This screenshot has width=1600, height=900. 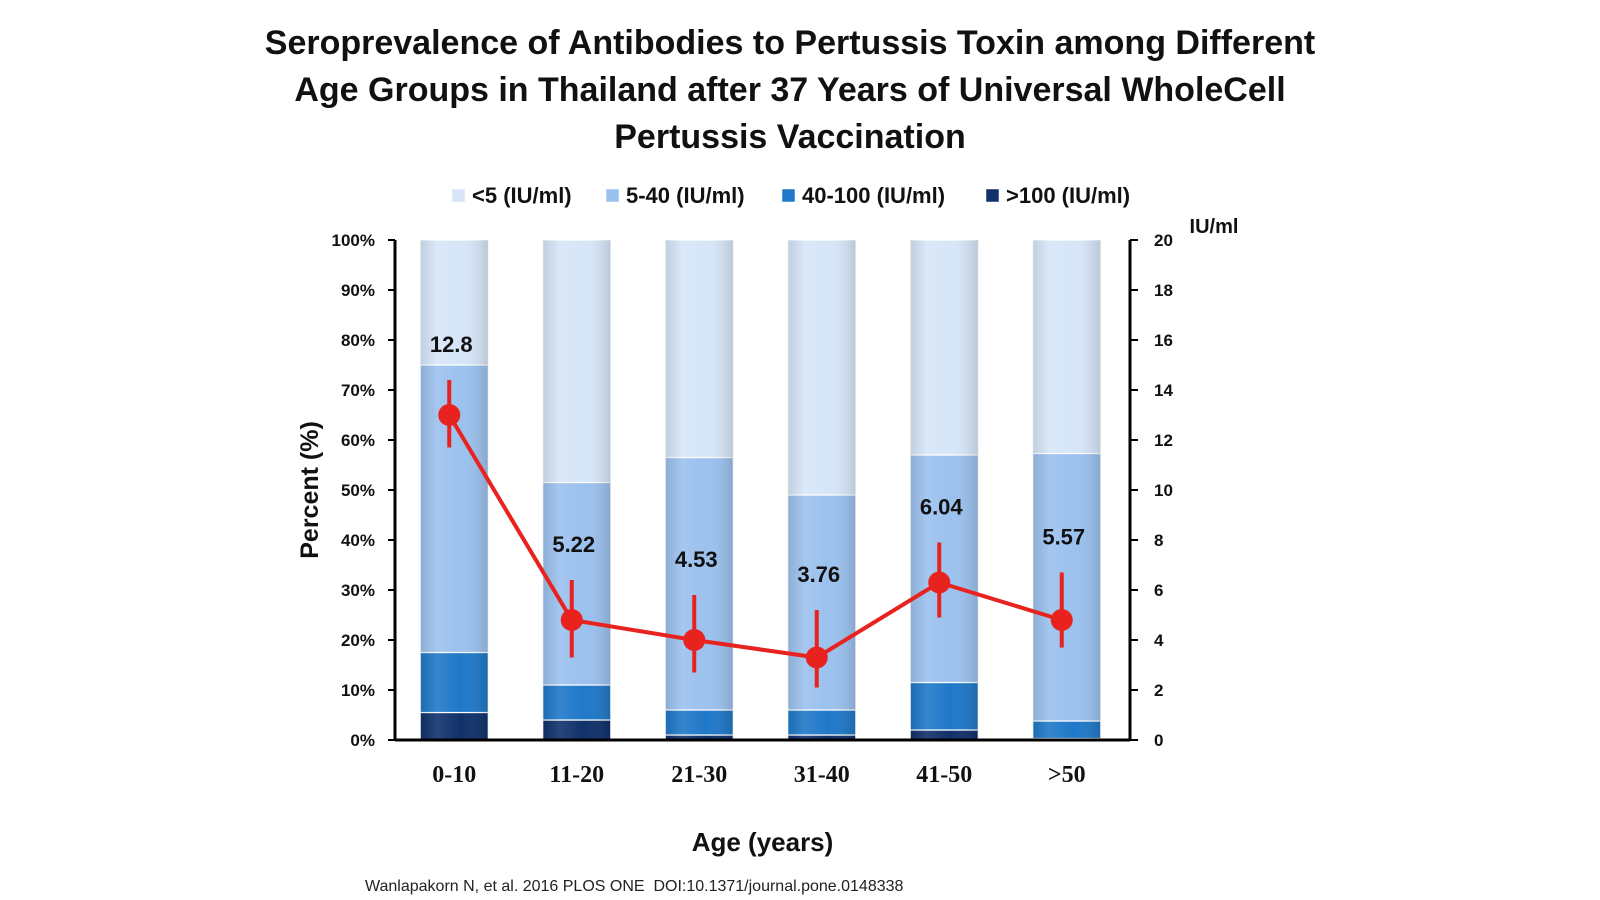 I want to click on y-tick-label: 30%, so click(x=358, y=590).